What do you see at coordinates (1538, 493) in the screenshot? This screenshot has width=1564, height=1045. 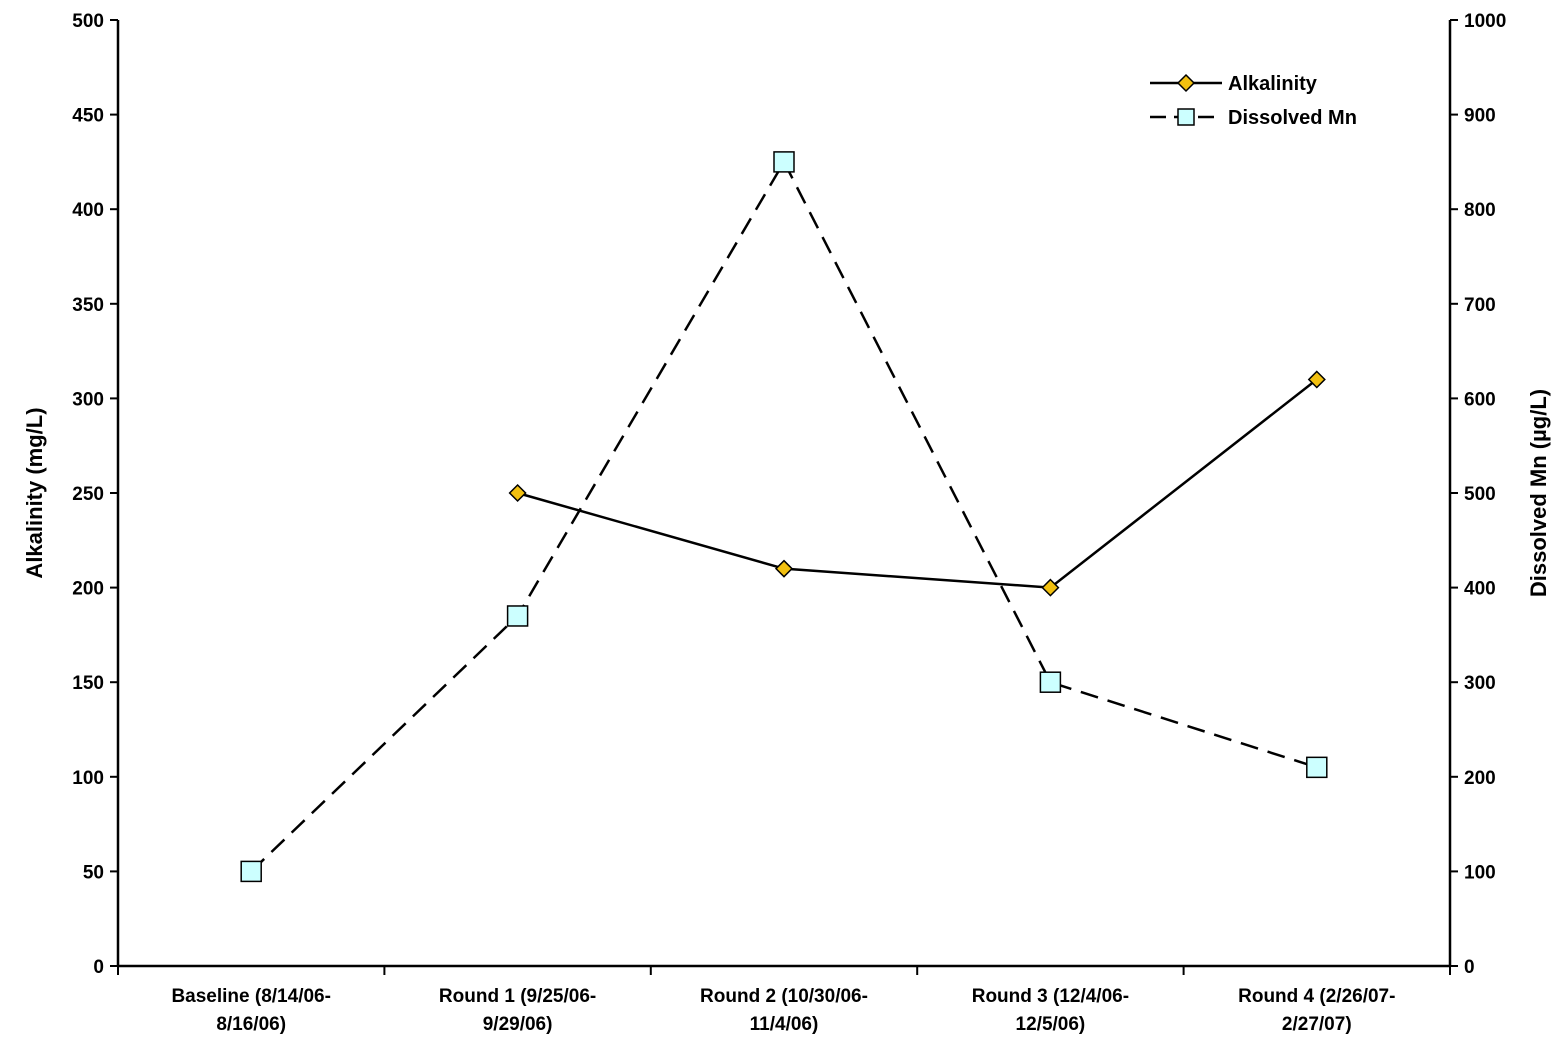 I see `y-axis-right-title: Dissolved Mn (µg/L)` at bounding box center [1538, 493].